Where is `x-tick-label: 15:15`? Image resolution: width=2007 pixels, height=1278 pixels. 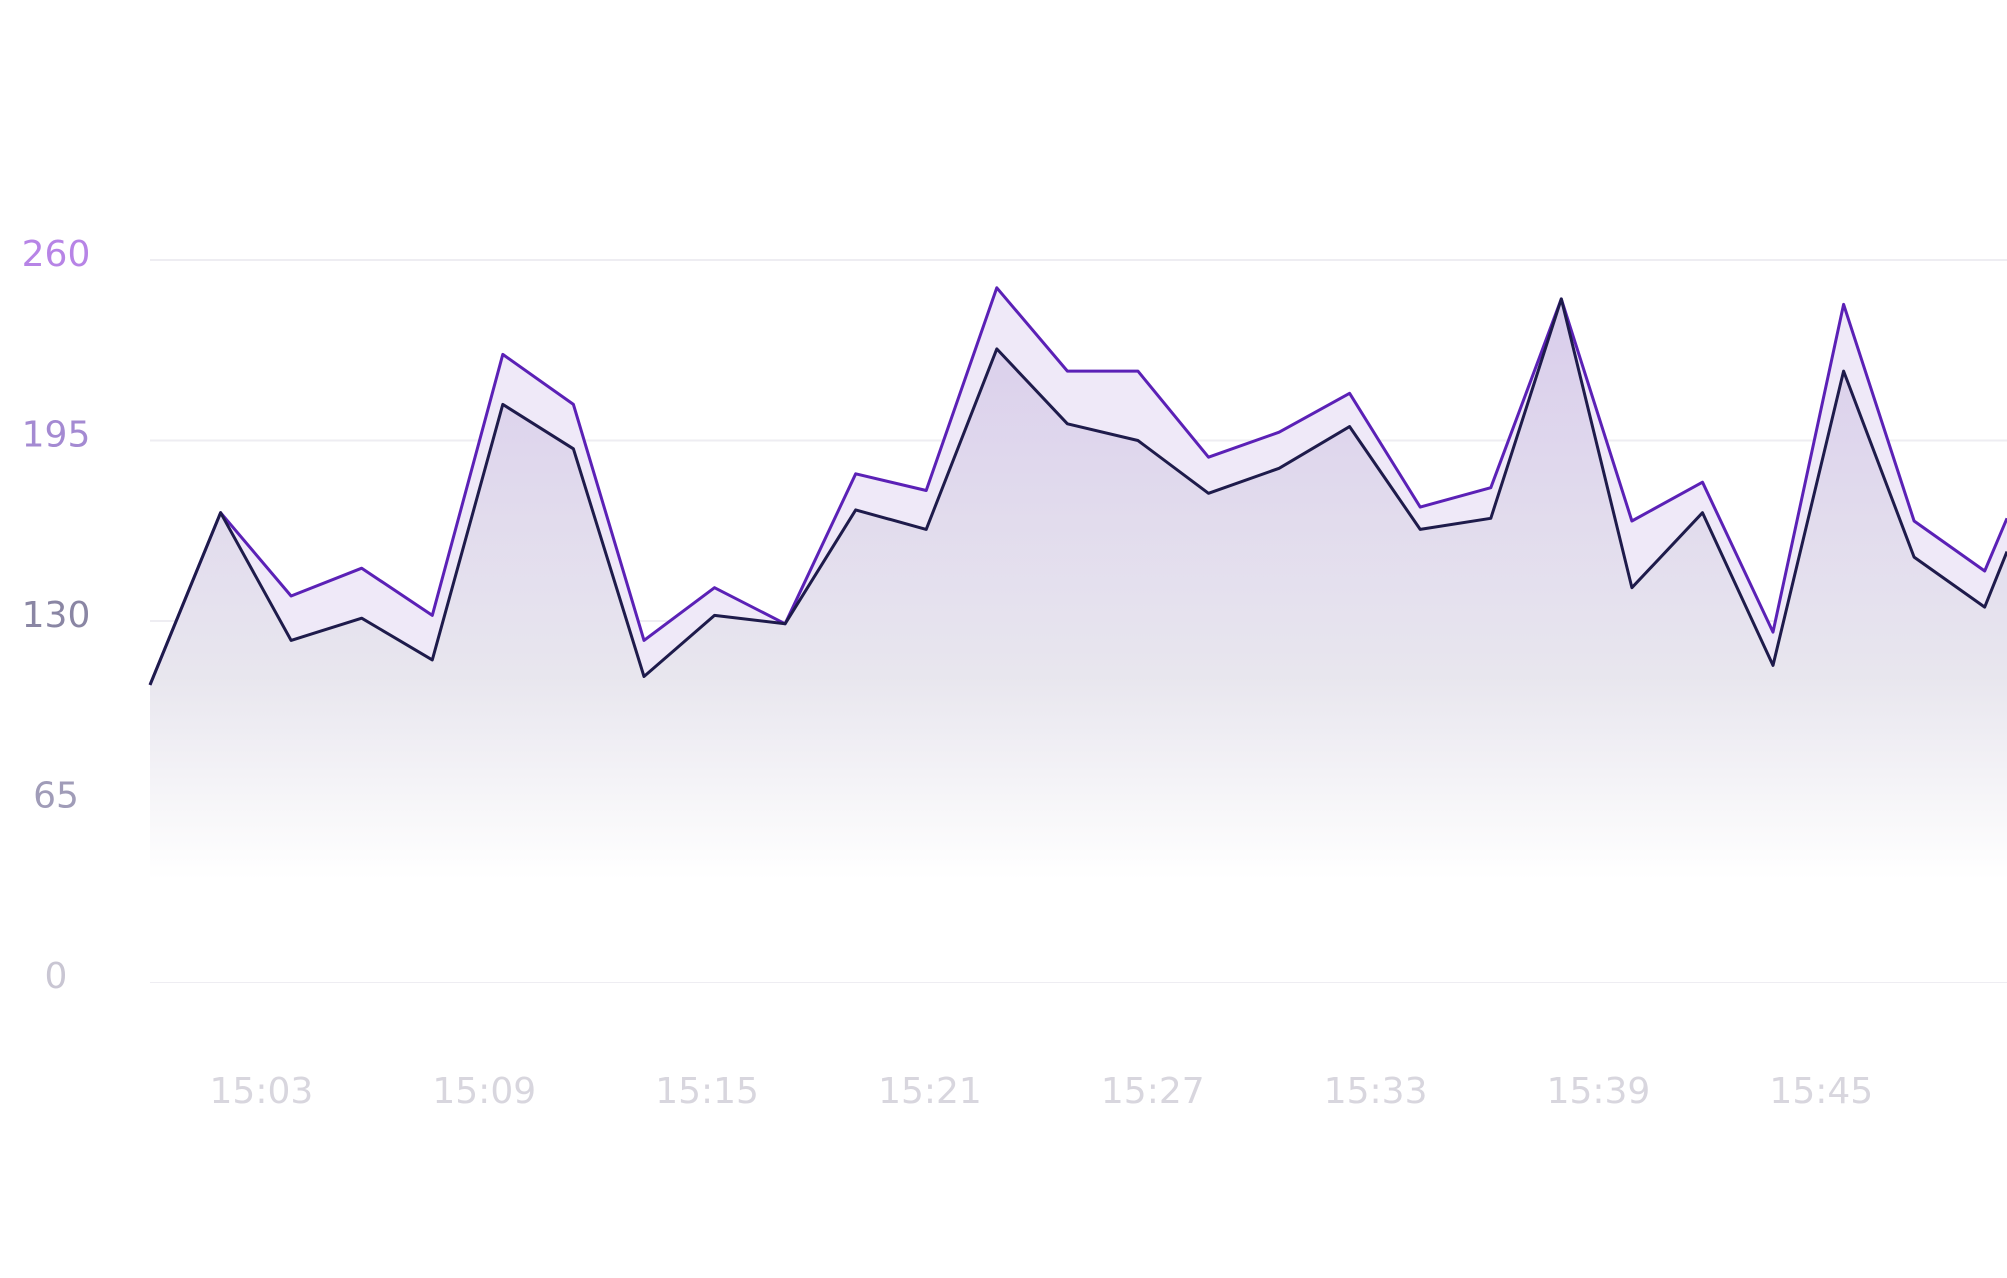 x-tick-label: 15:15 is located at coordinates (707, 1091).